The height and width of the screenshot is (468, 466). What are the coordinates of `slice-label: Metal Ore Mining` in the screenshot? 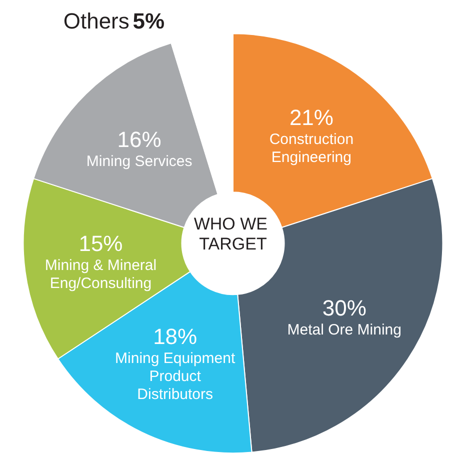 It's located at (344, 329).